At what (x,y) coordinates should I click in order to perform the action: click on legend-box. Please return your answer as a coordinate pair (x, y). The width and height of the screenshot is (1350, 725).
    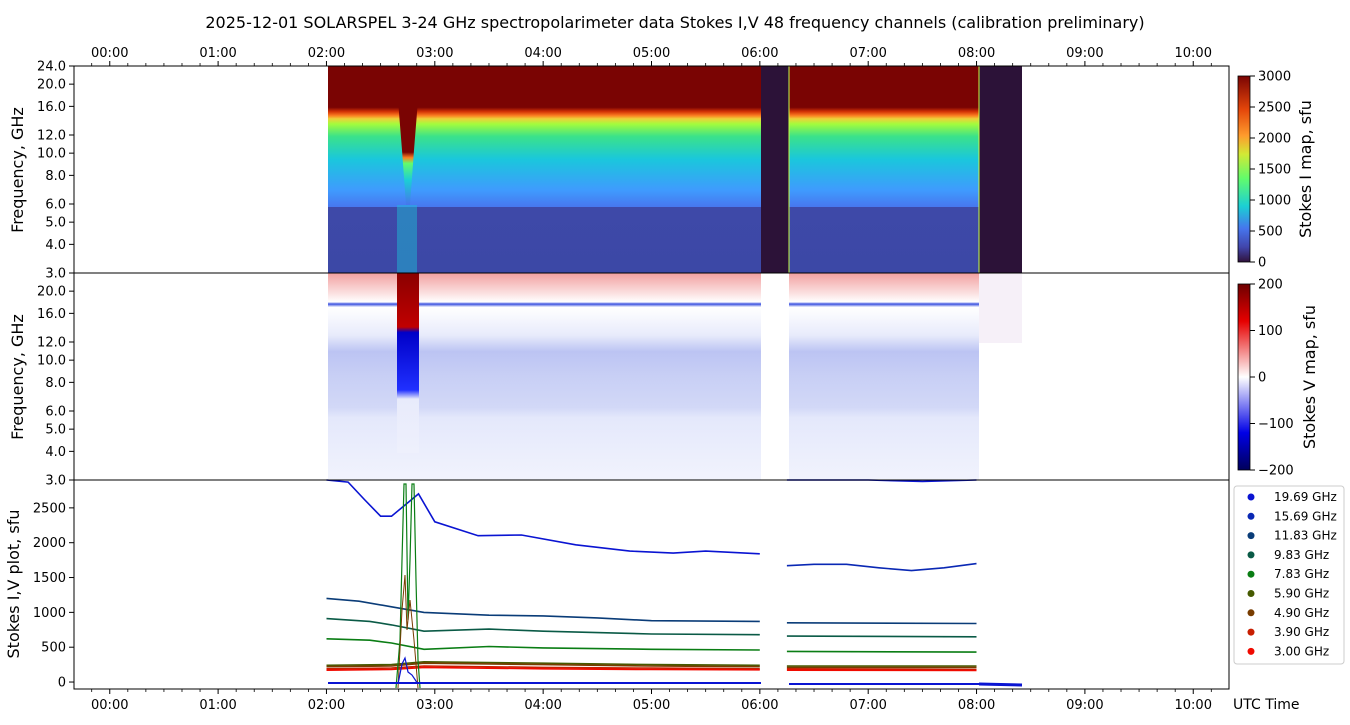
    Looking at the image, I should click on (1289, 575).